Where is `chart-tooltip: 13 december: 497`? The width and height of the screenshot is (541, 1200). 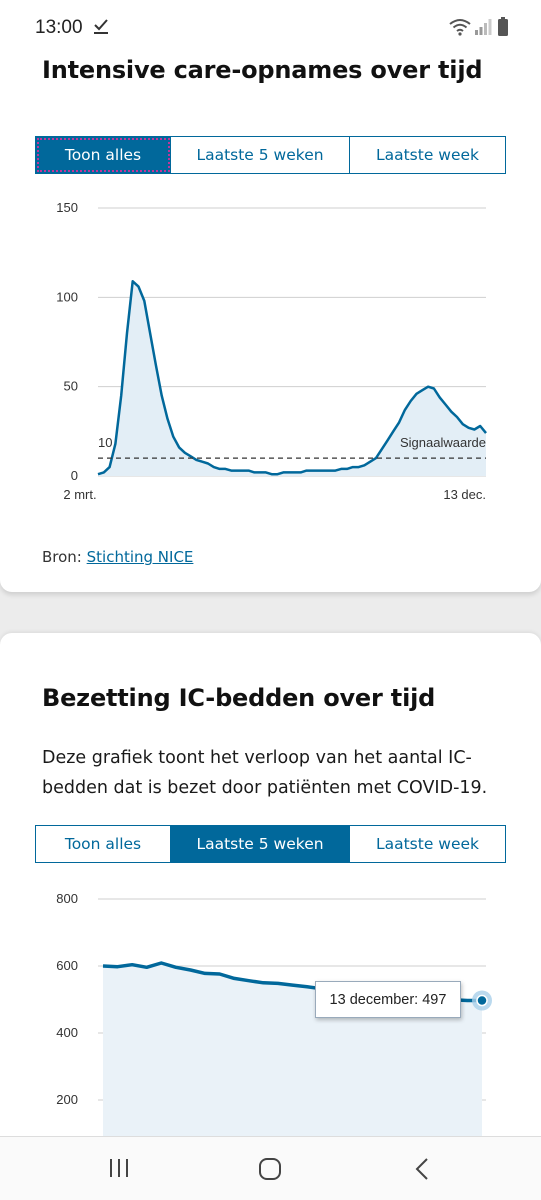 chart-tooltip: 13 december: 497 is located at coordinates (388, 999).